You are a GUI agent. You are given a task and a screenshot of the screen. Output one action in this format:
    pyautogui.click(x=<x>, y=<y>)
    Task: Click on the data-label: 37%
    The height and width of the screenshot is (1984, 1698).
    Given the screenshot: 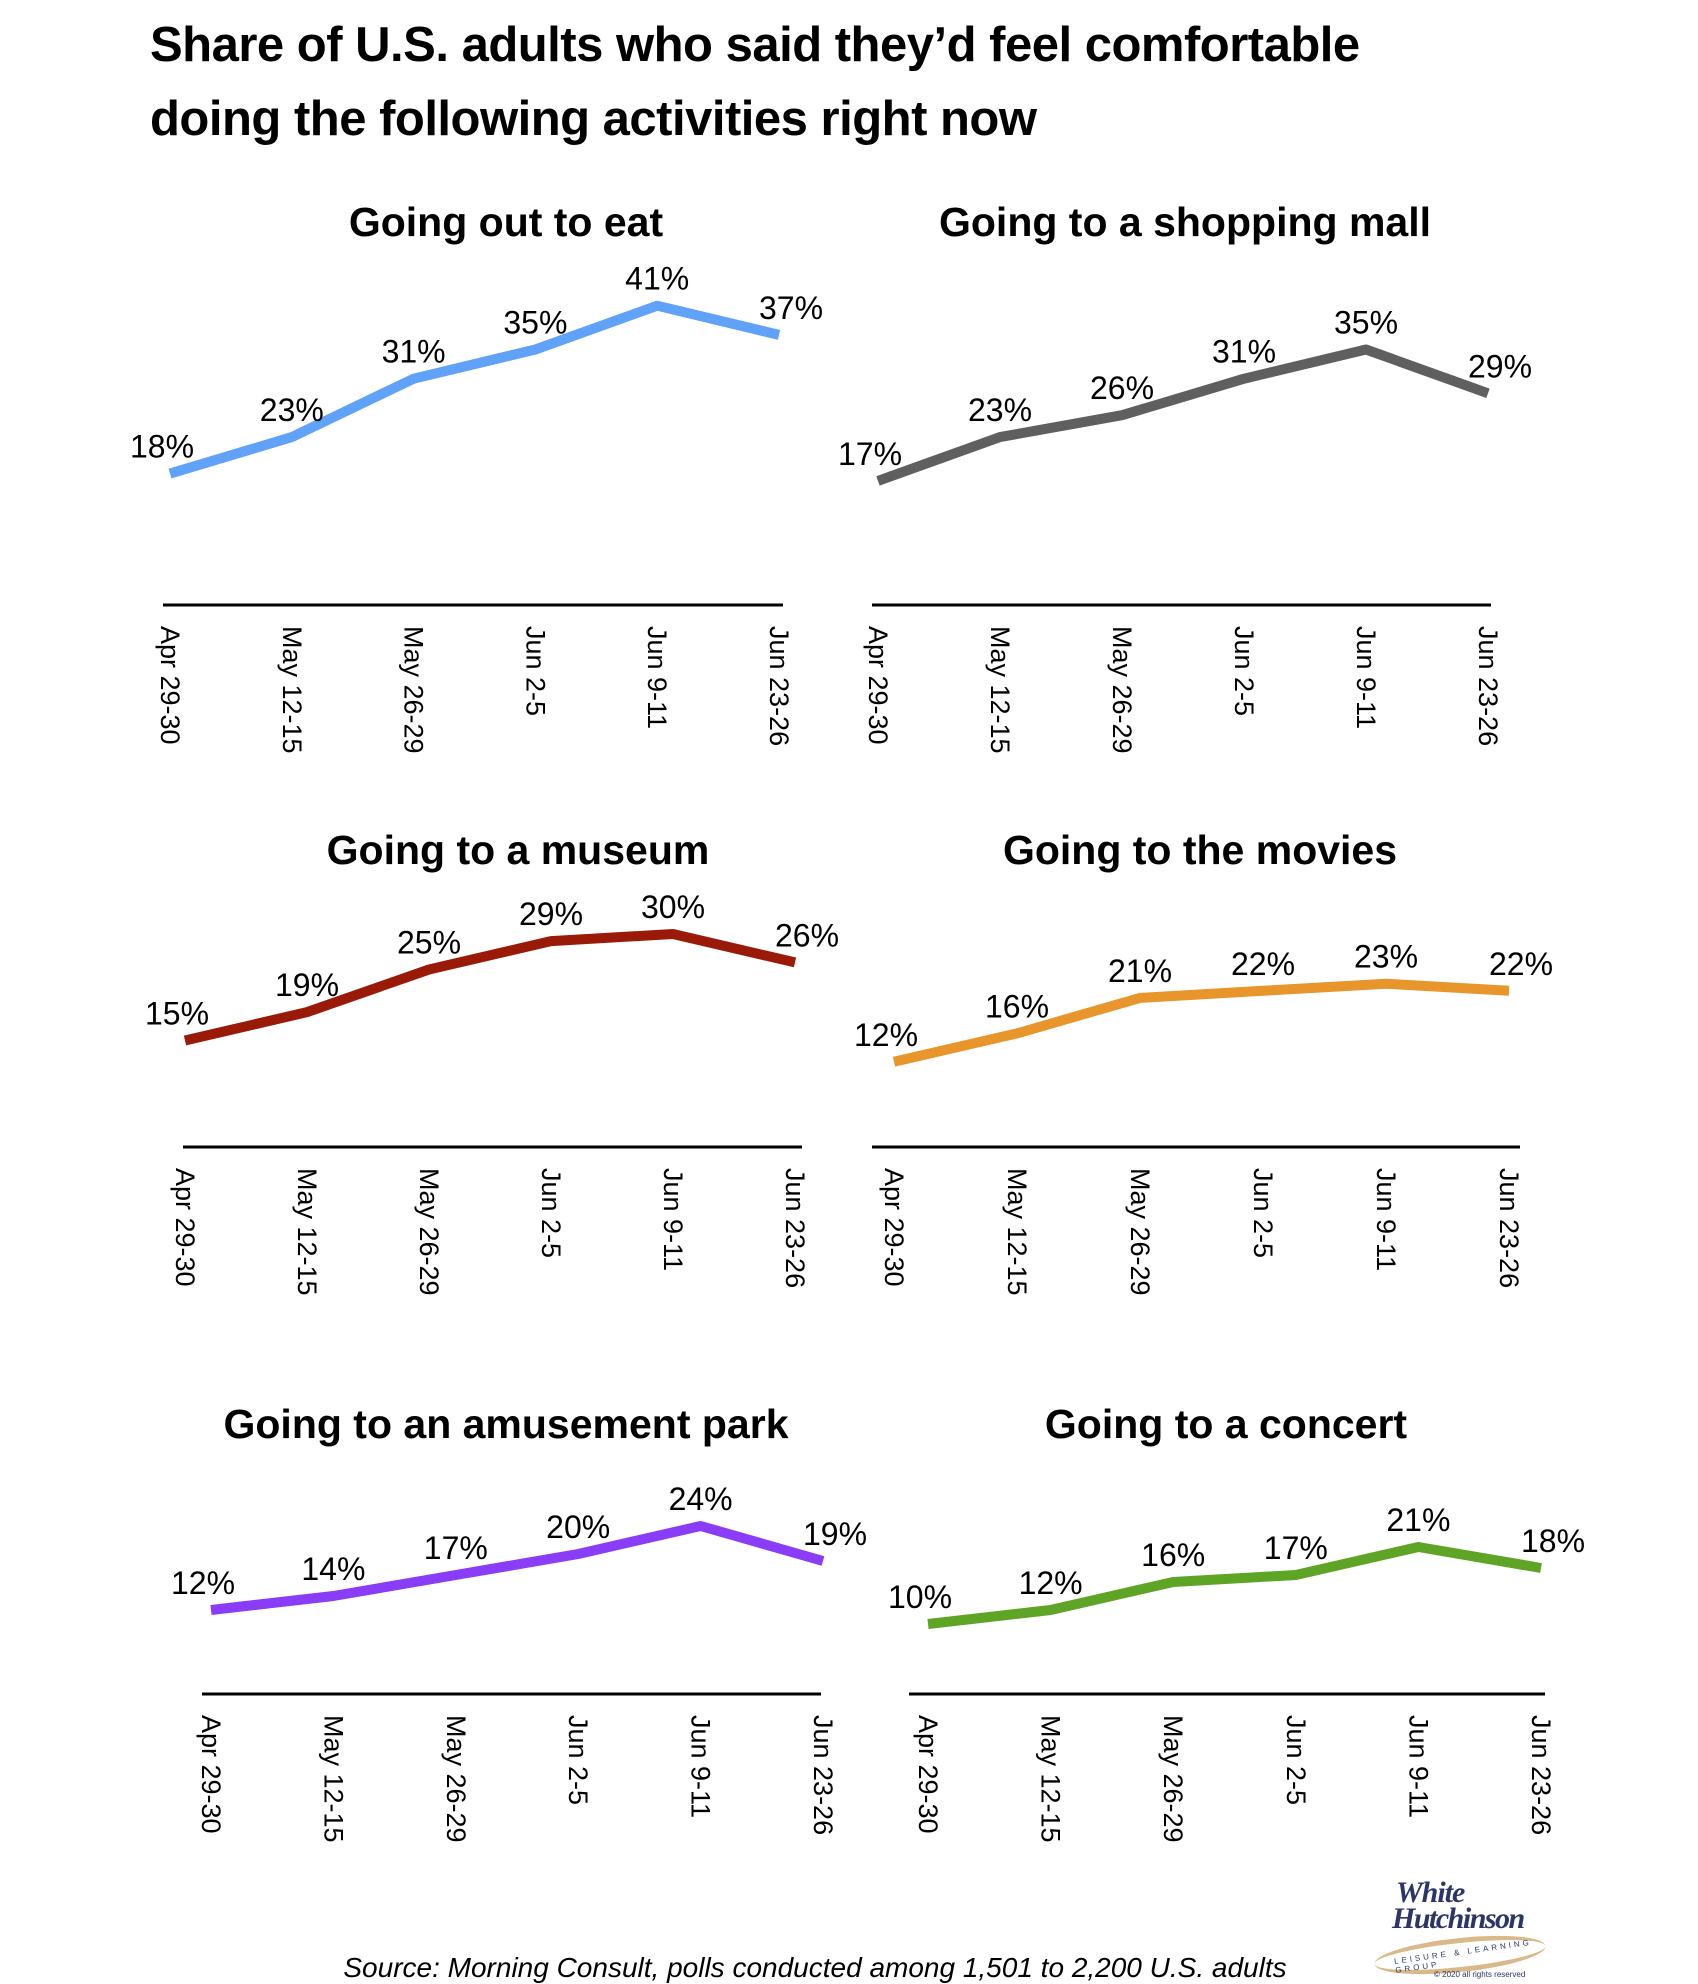 What is the action you would take?
    pyautogui.click(x=791, y=308)
    